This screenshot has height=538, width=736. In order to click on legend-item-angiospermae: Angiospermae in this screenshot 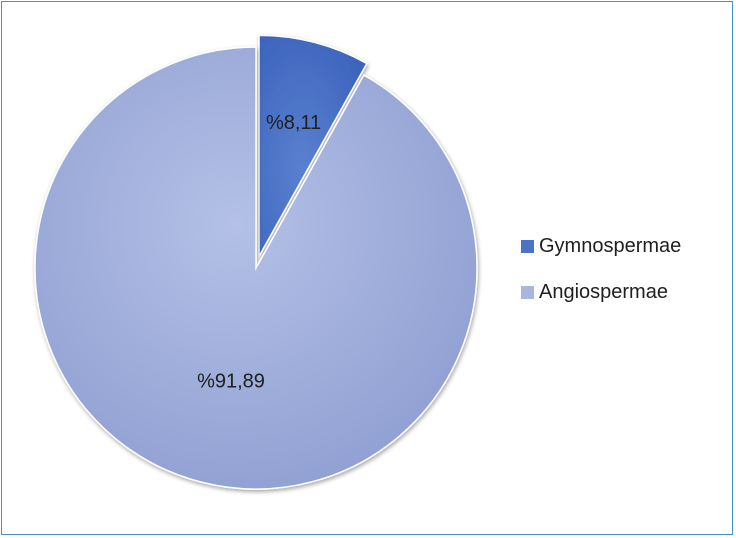, I will do `click(601, 292)`.